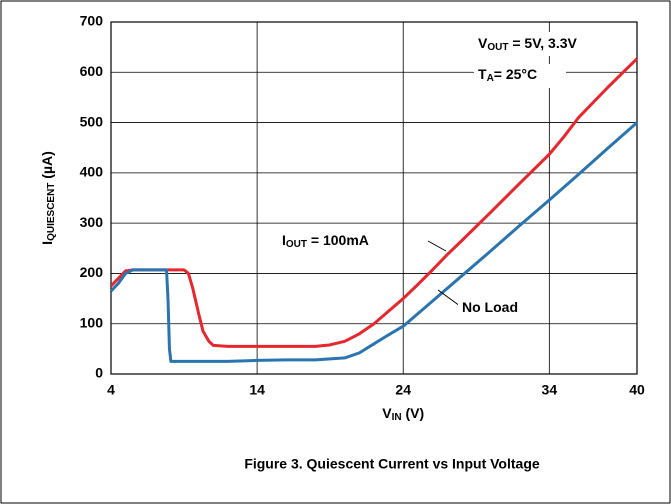  Describe the element at coordinates (92, 121) in the screenshot. I see `y-tick-label: 500` at that location.